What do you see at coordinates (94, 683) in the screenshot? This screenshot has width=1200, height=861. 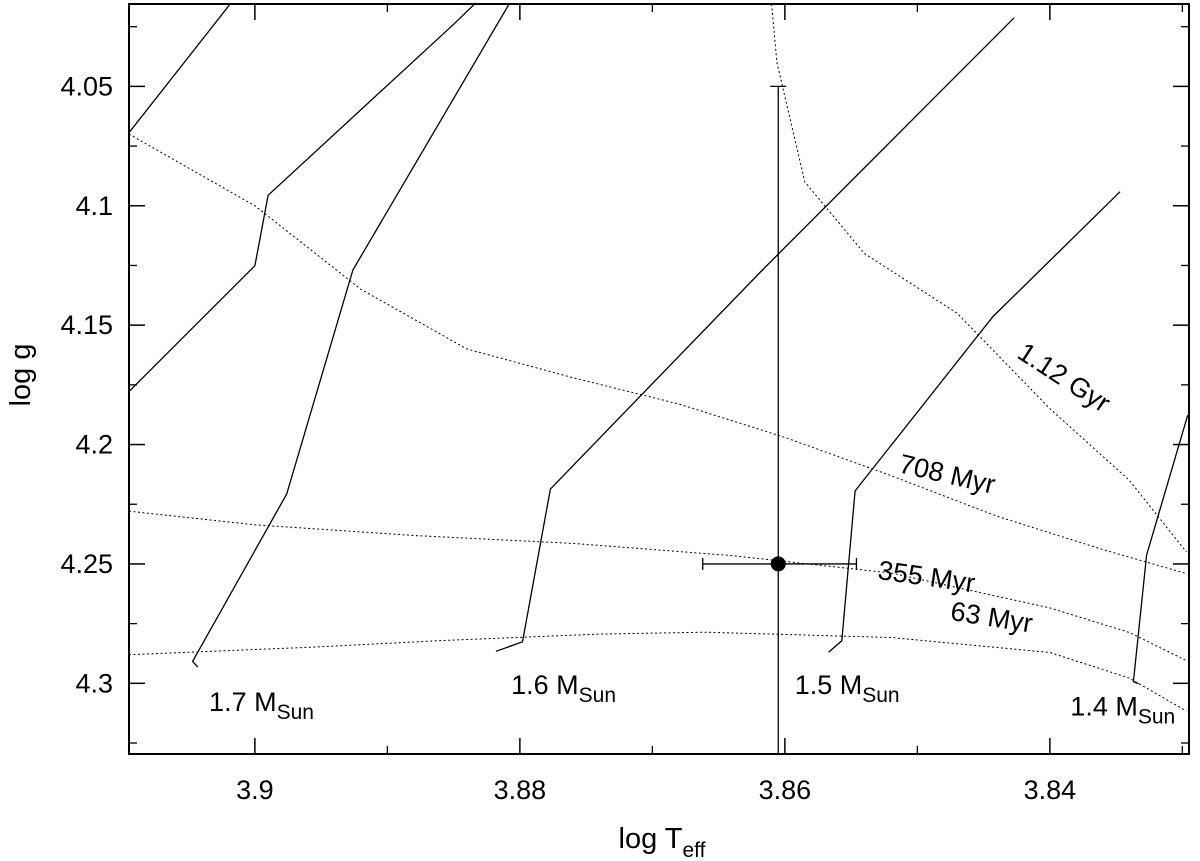 I see `y-tick-label: 4.3` at bounding box center [94, 683].